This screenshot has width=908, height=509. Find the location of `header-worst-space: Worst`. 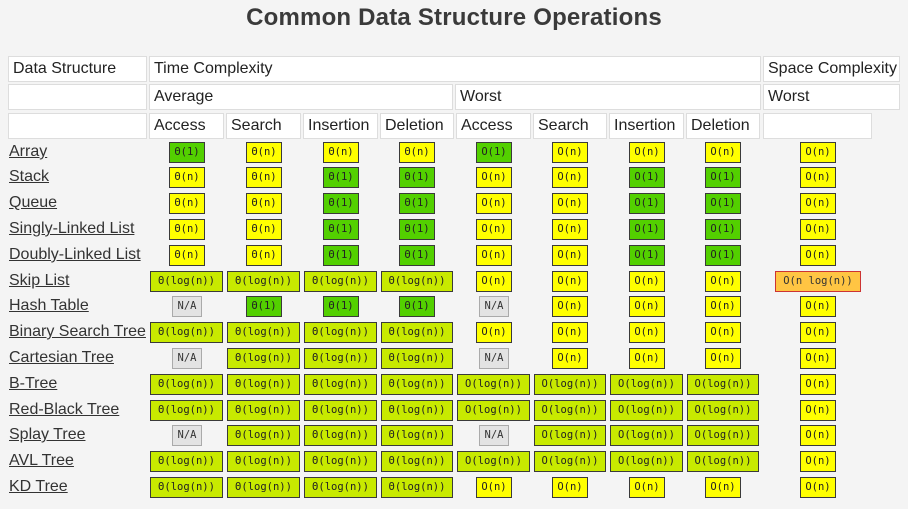

header-worst-space: Worst is located at coordinates (831, 97).